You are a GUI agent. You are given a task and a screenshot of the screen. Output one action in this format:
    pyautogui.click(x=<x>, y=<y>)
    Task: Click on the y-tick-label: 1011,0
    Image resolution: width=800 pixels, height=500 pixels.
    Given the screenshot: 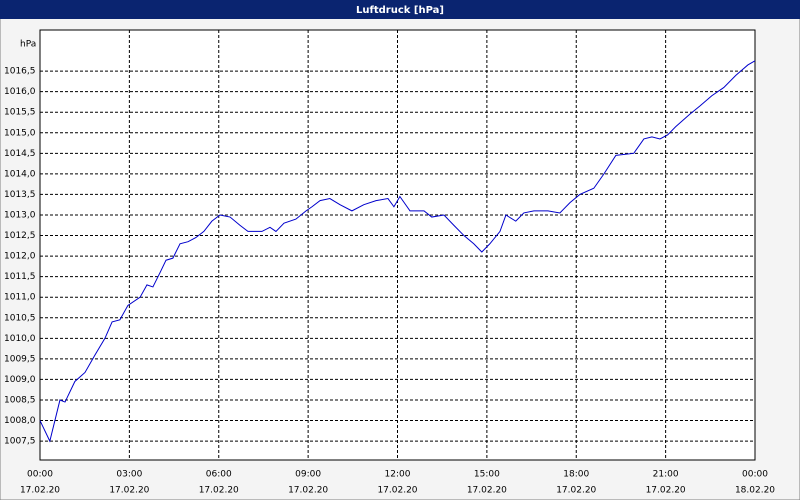 What is the action you would take?
    pyautogui.click(x=20, y=298)
    